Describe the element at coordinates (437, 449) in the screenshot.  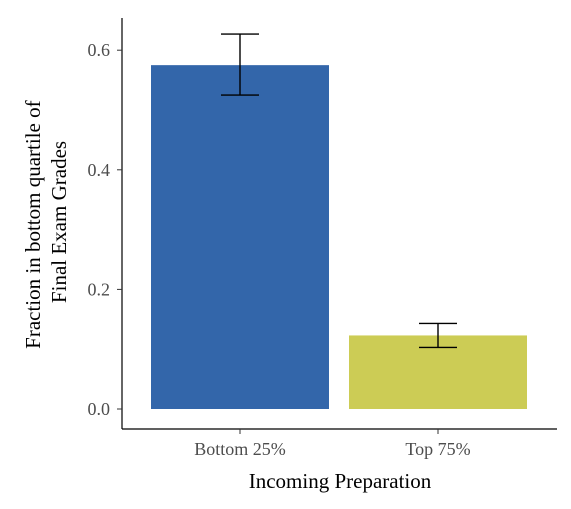
I see `x-tick-label: Top 75%` at that location.